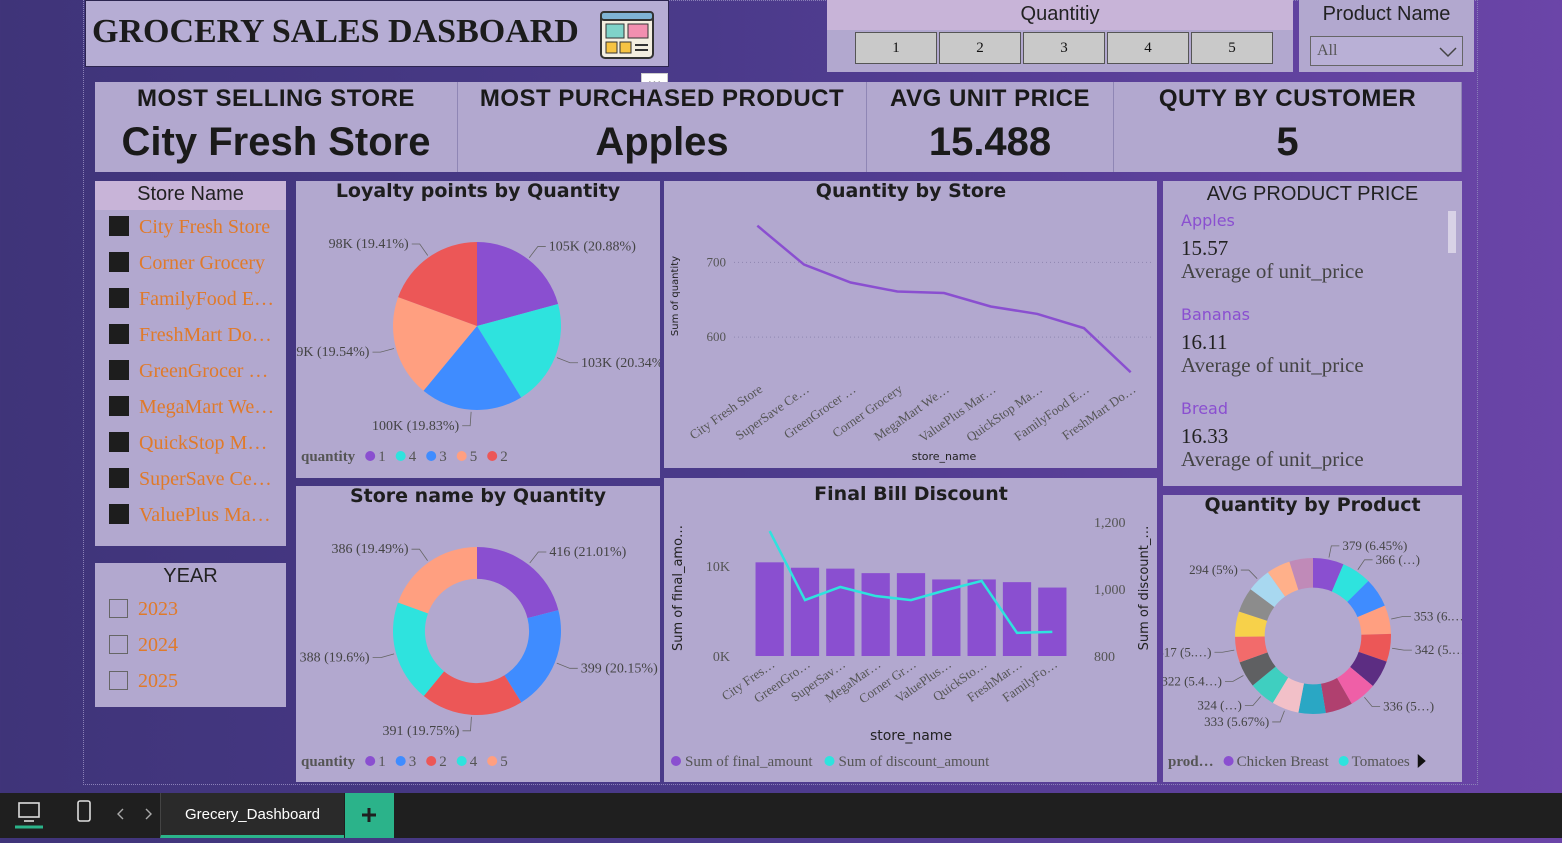 The height and width of the screenshot is (843, 1562). Describe the element at coordinates (328, 762) in the screenshot. I see `legend-title: quantity` at that location.